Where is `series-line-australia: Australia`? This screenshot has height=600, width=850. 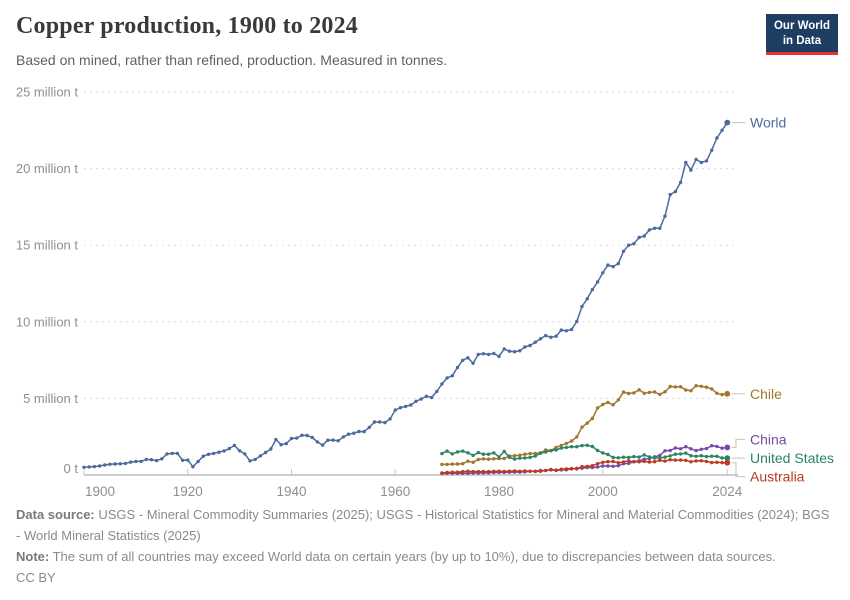 series-line-australia: Australia is located at coordinates (622, 471).